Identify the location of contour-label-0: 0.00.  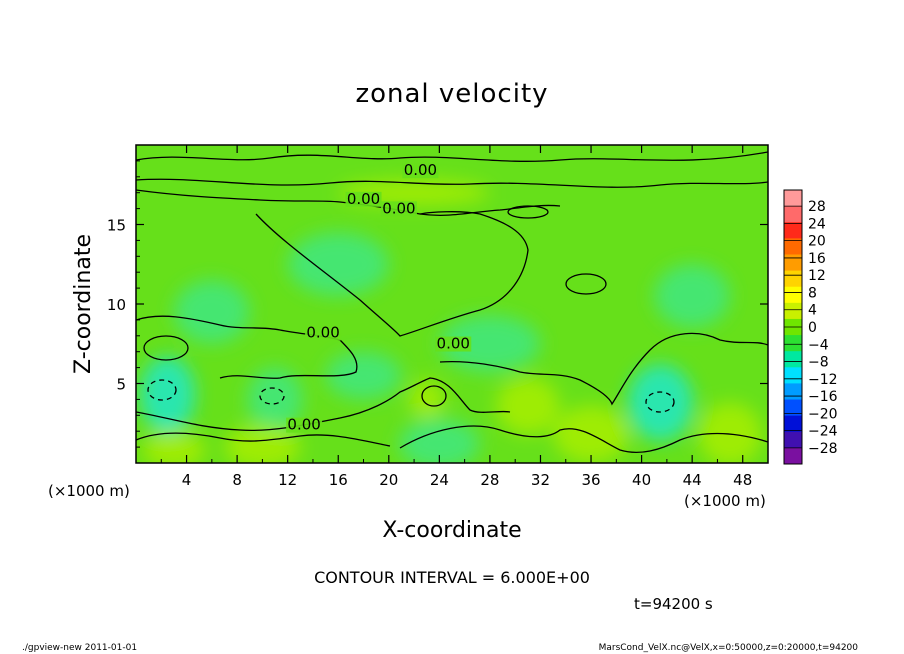
(420, 170).